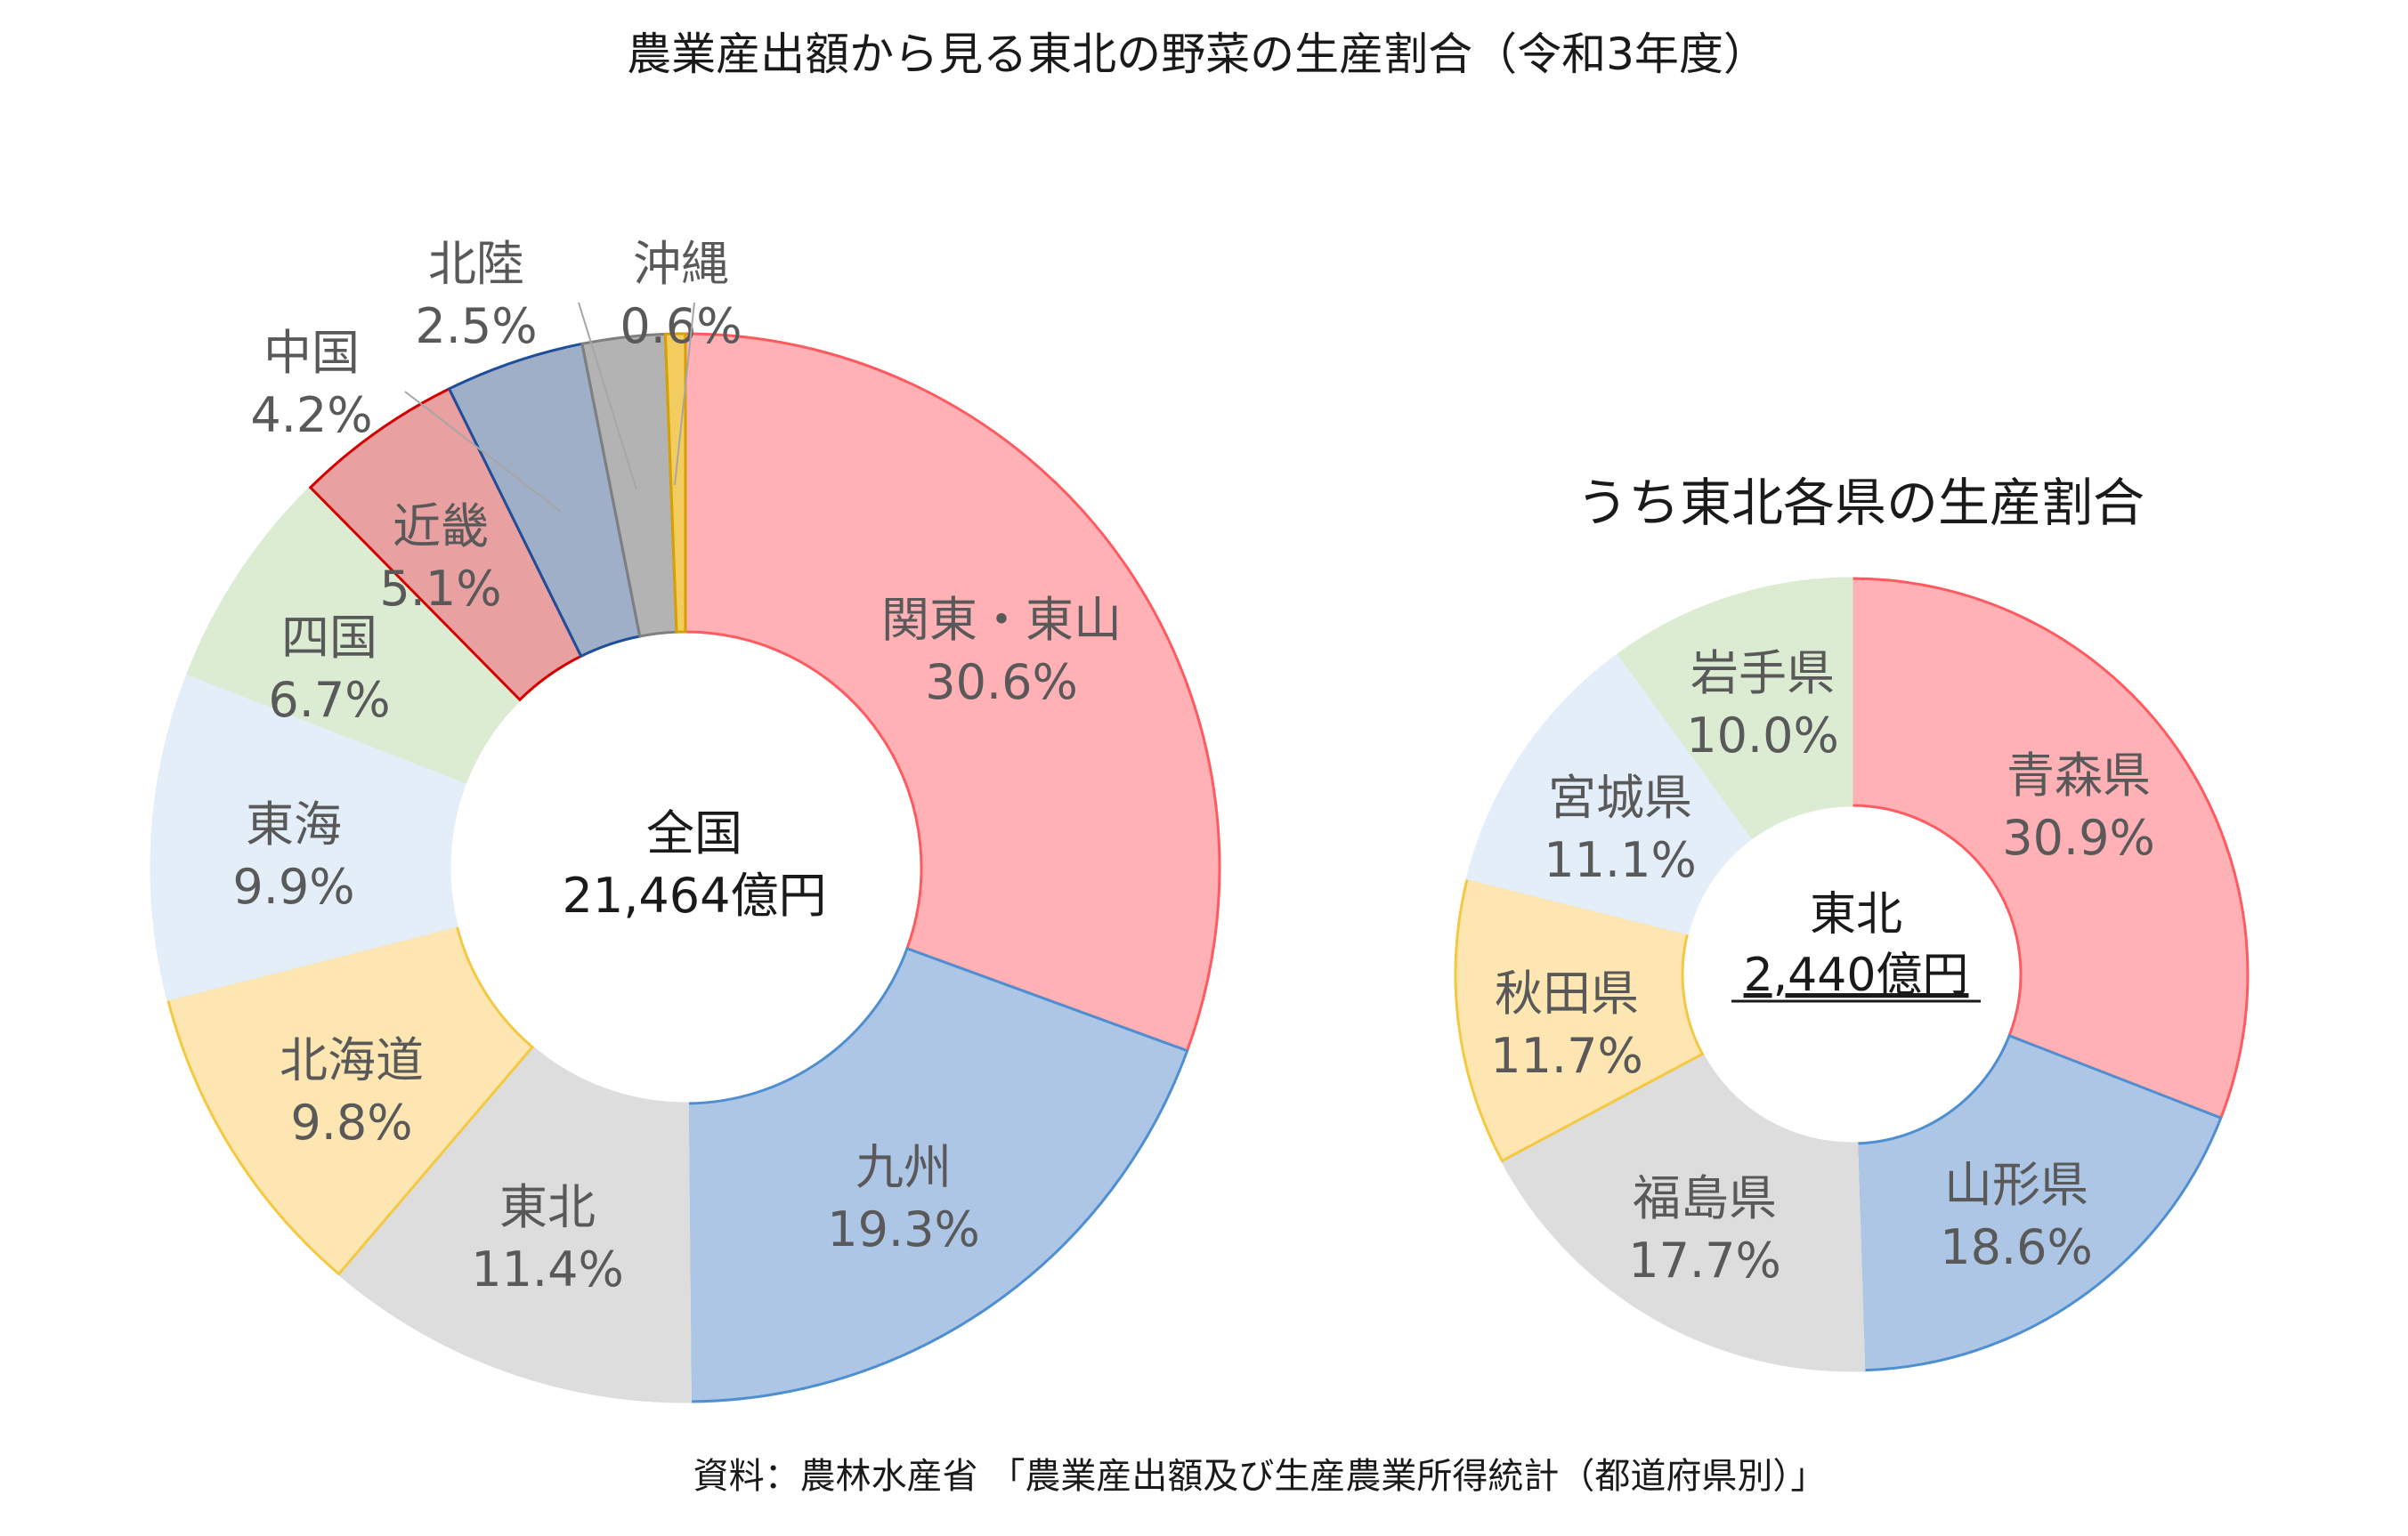 The height and width of the screenshot is (1536, 2408). What do you see at coordinates (547, 1270) in the screenshot?
I see `national-slice-value-2: 11.4%` at bounding box center [547, 1270].